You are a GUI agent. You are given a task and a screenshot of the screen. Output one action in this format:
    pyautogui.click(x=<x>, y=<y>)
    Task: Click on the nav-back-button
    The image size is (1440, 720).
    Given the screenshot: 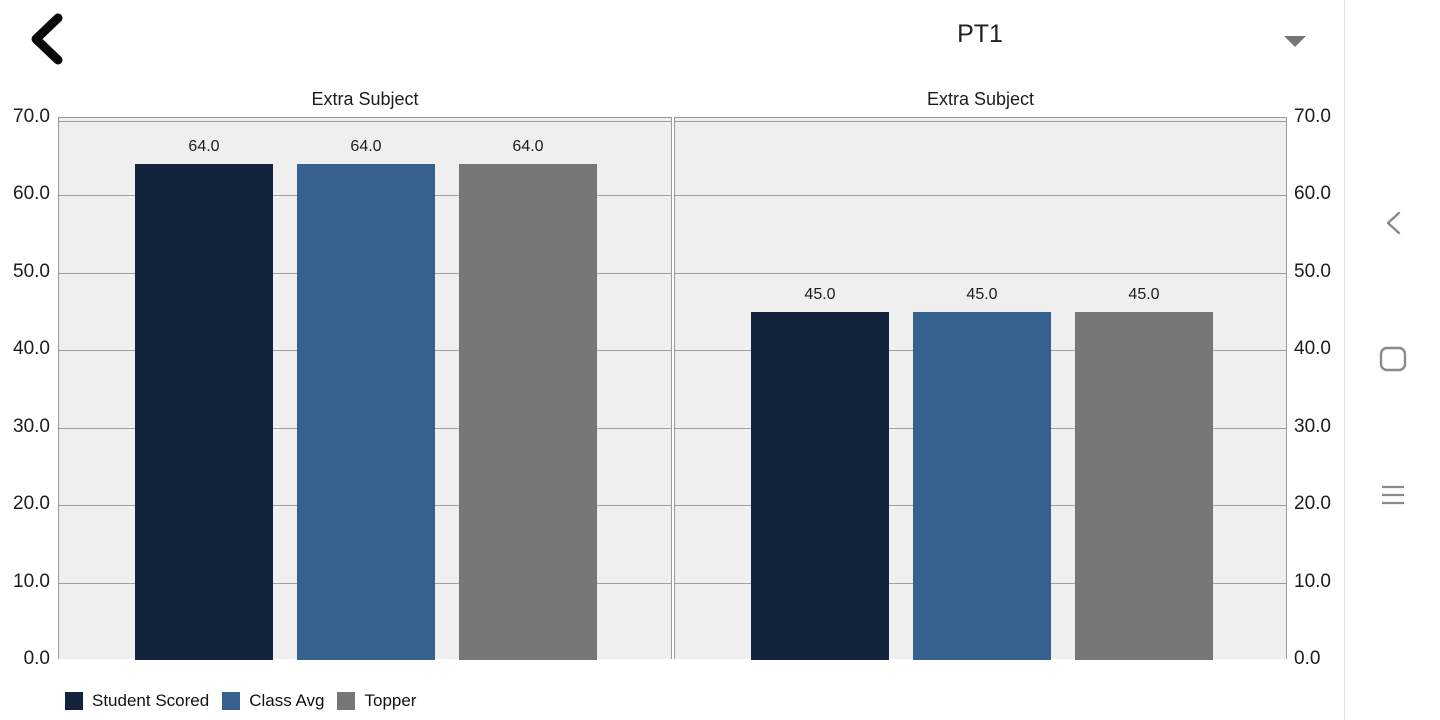 What is the action you would take?
    pyautogui.click(x=1392, y=224)
    